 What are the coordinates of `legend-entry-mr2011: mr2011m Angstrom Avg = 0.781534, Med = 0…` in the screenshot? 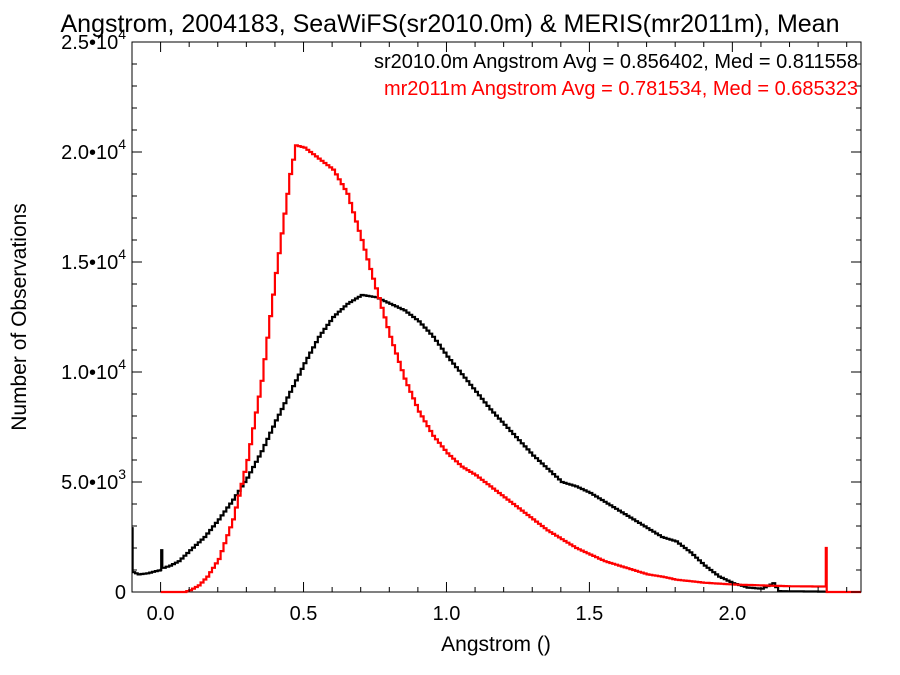 It's located at (621, 89).